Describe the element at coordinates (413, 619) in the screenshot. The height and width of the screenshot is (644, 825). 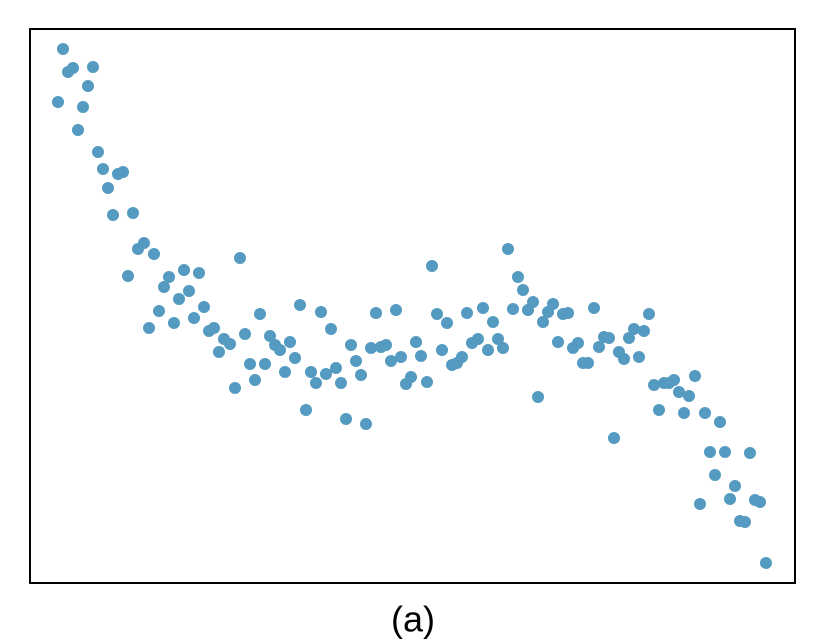
I see `chart-label: (a)` at that location.